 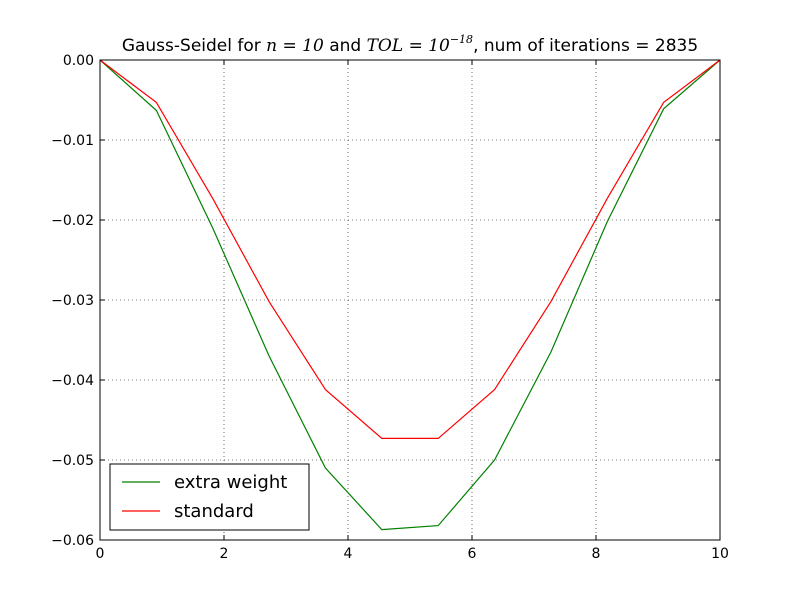 I want to click on title-math-exponent: −18, so click(x=461, y=39).